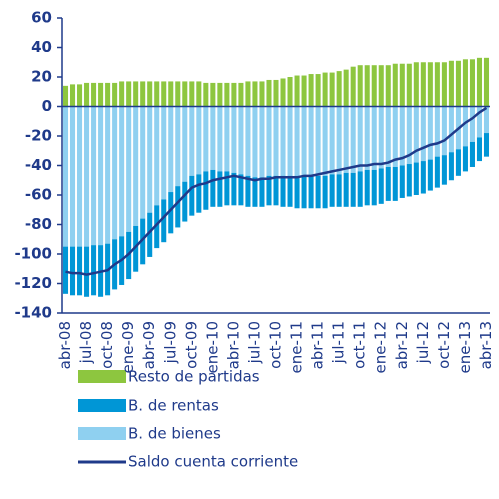 The height and width of the screenshot is (499, 499). What do you see at coordinates (174, 434) in the screenshot?
I see `legend-label: B. de bienes` at bounding box center [174, 434].